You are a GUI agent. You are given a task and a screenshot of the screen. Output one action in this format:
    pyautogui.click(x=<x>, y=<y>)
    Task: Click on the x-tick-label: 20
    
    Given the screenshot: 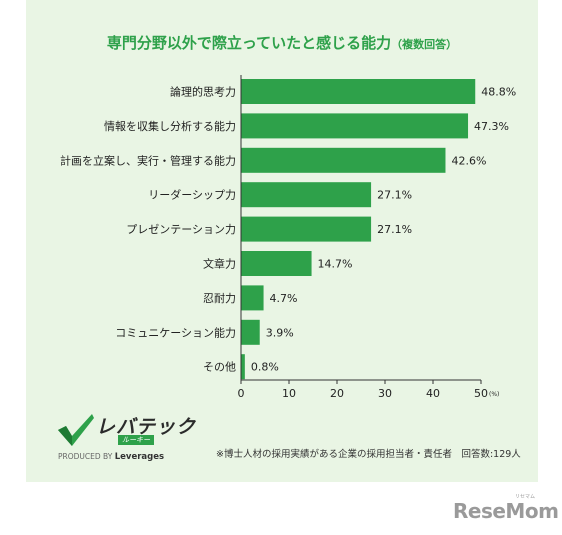 What is the action you would take?
    pyautogui.click(x=337, y=393)
    